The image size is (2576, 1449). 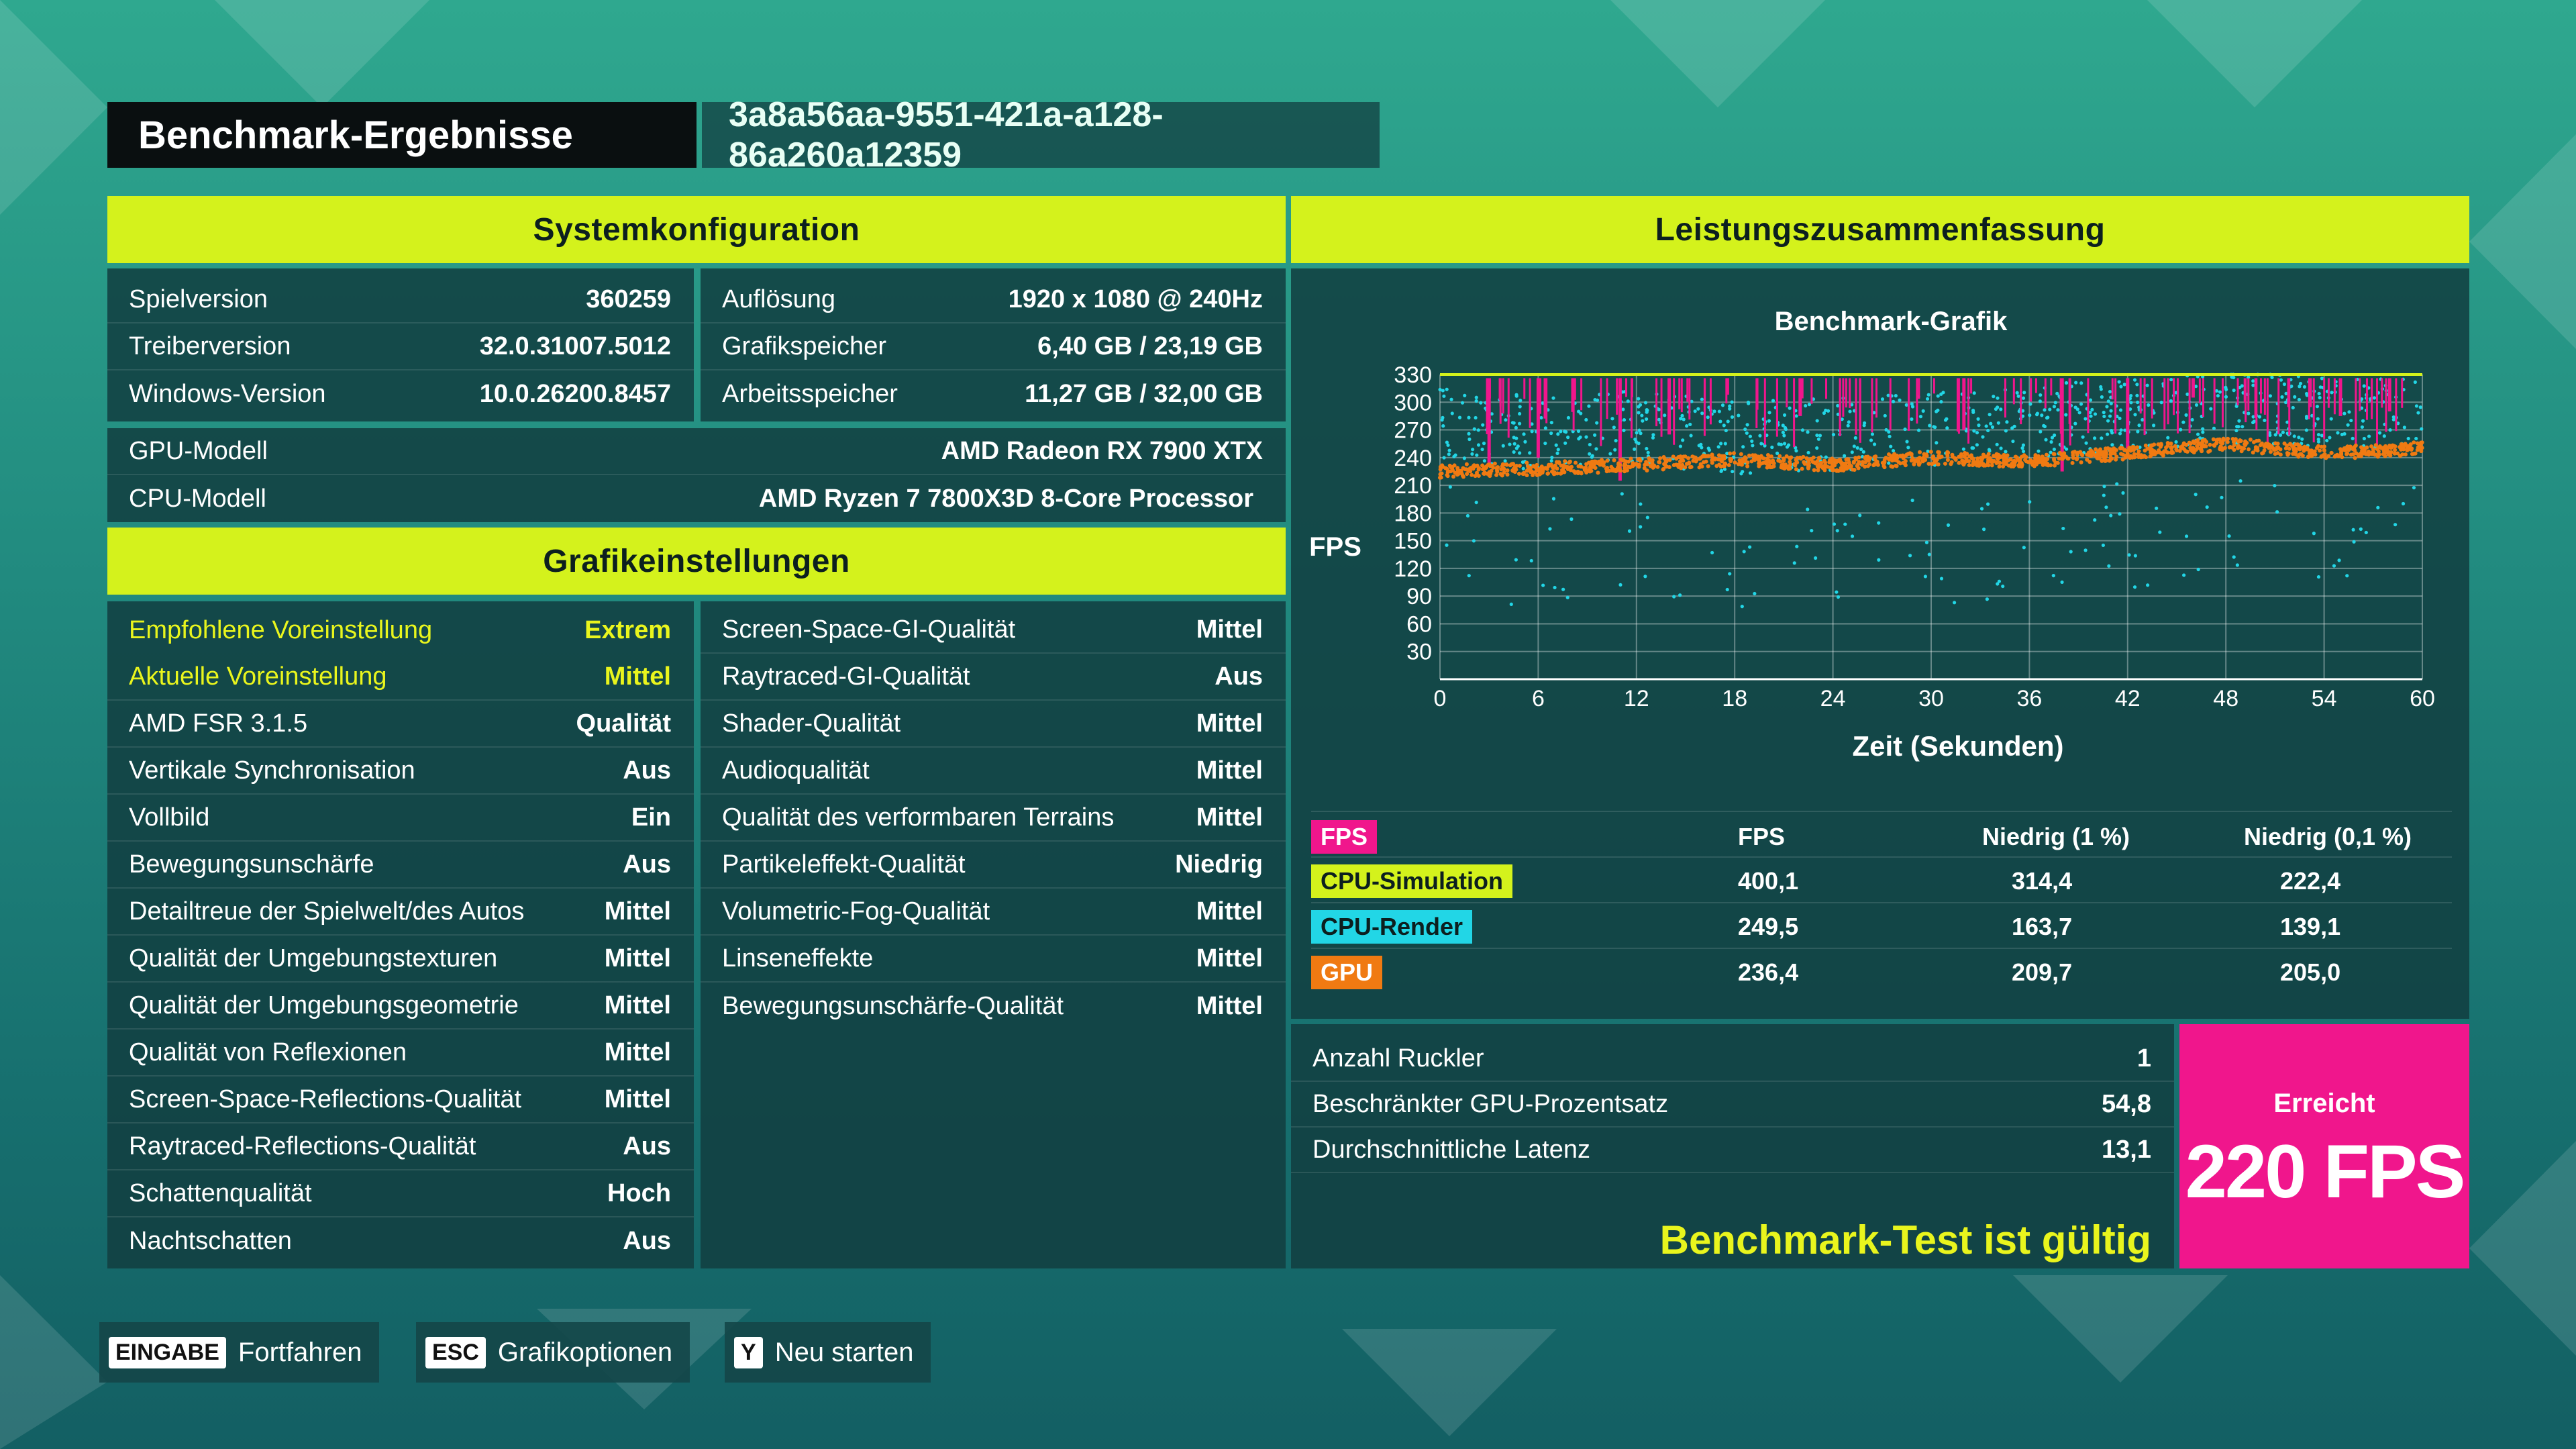 What do you see at coordinates (400, 959) in the screenshot?
I see `settings-row: Qualität der Umgebungstexturen Mittel` at bounding box center [400, 959].